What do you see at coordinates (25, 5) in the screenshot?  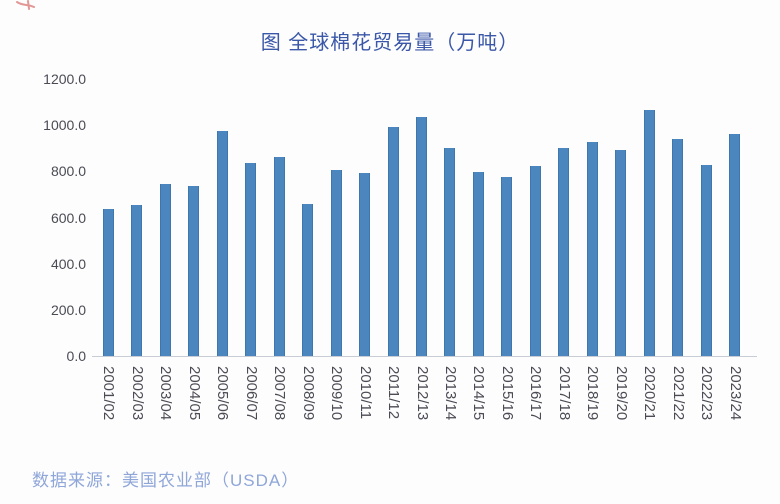 I see `red-pen-mark-icon` at bounding box center [25, 5].